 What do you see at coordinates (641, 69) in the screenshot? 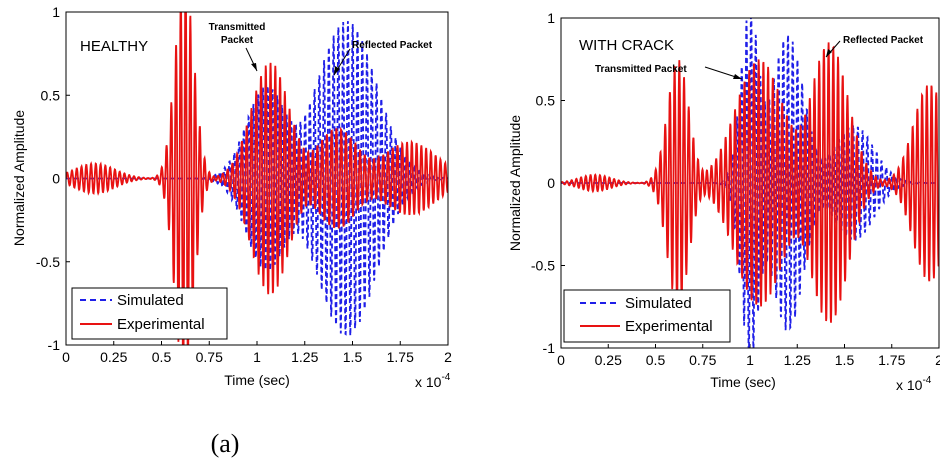
I see `annotation-transmitted: Transmitted Packet` at bounding box center [641, 69].